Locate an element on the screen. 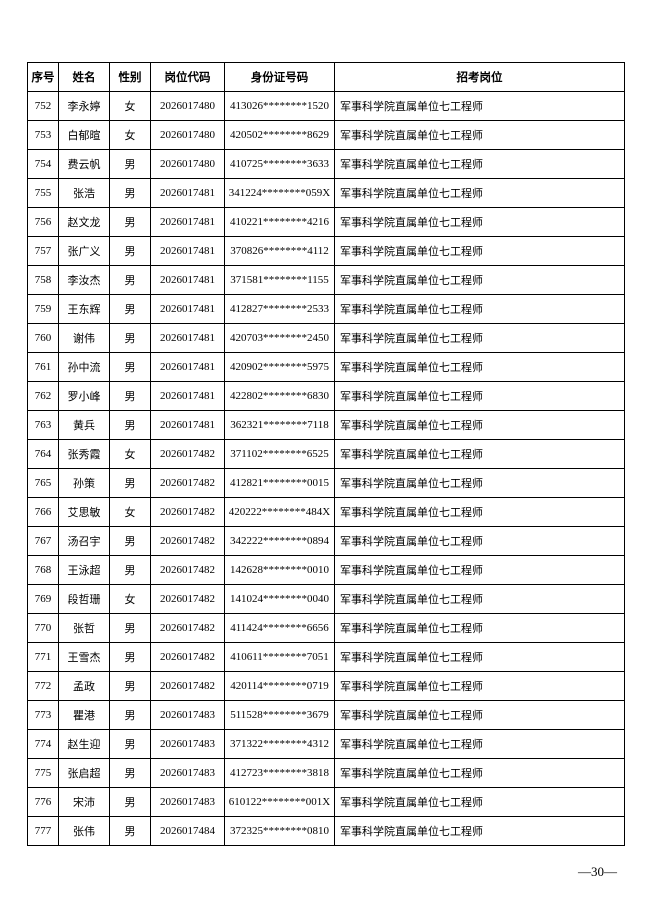  table-cell: 342222********0894 is located at coordinates (279, 541).